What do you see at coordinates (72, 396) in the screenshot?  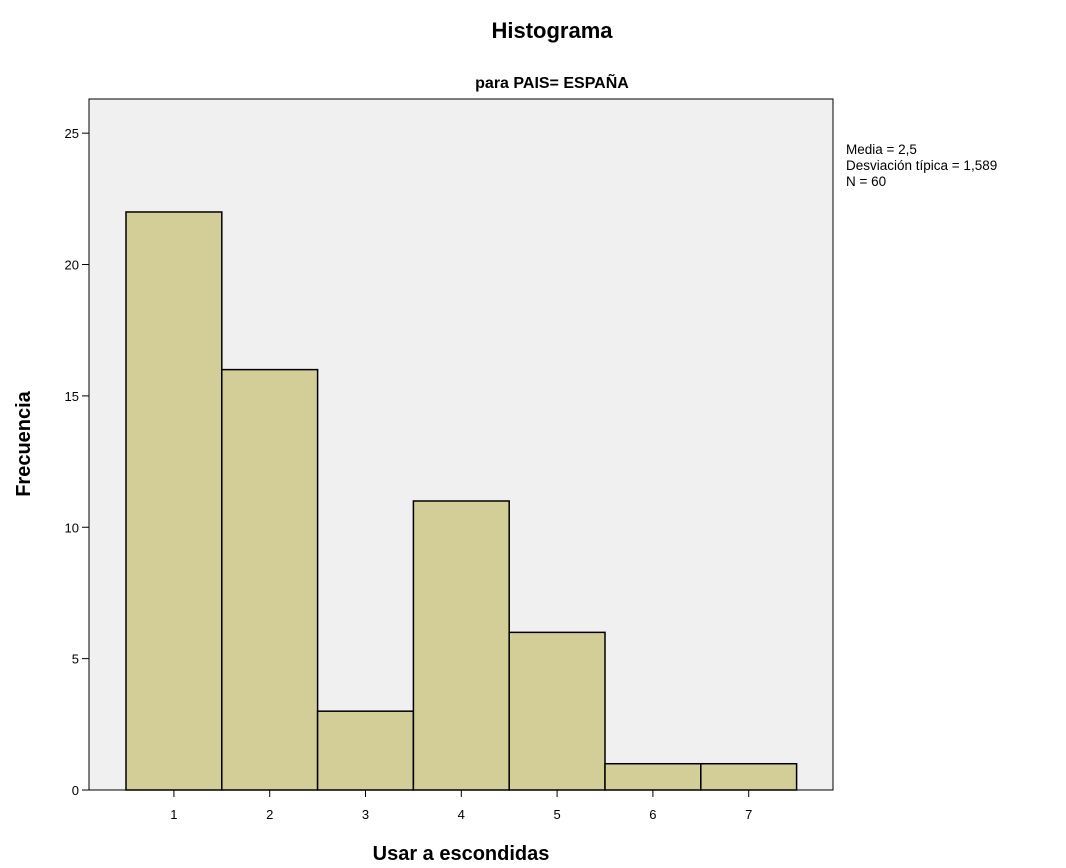 I see `y-tick-label-15: 15` at bounding box center [72, 396].